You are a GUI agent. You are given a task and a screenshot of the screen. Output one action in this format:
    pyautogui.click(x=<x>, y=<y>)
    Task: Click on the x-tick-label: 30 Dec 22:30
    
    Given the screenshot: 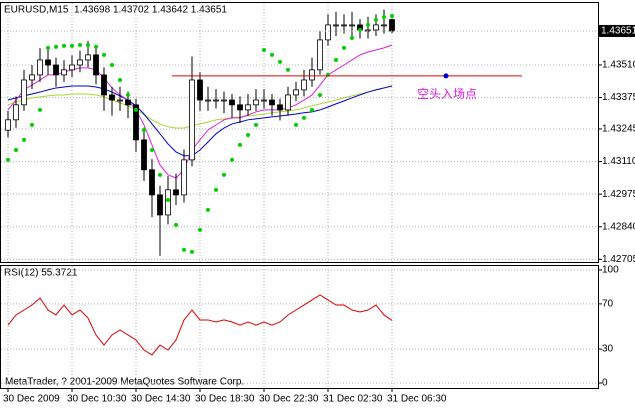 What is the action you would take?
    pyautogui.click(x=289, y=399)
    